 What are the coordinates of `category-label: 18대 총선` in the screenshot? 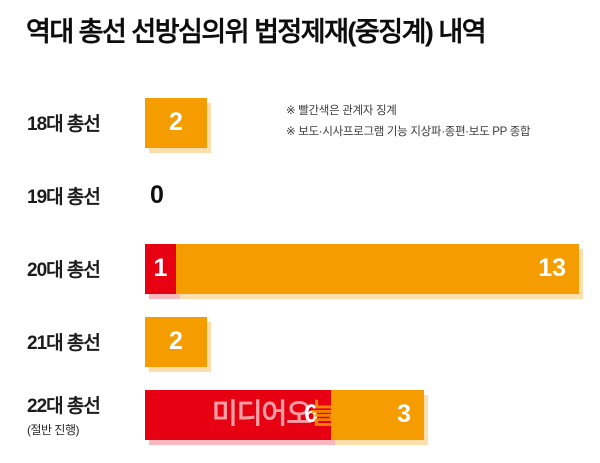 It's located at (64, 124).